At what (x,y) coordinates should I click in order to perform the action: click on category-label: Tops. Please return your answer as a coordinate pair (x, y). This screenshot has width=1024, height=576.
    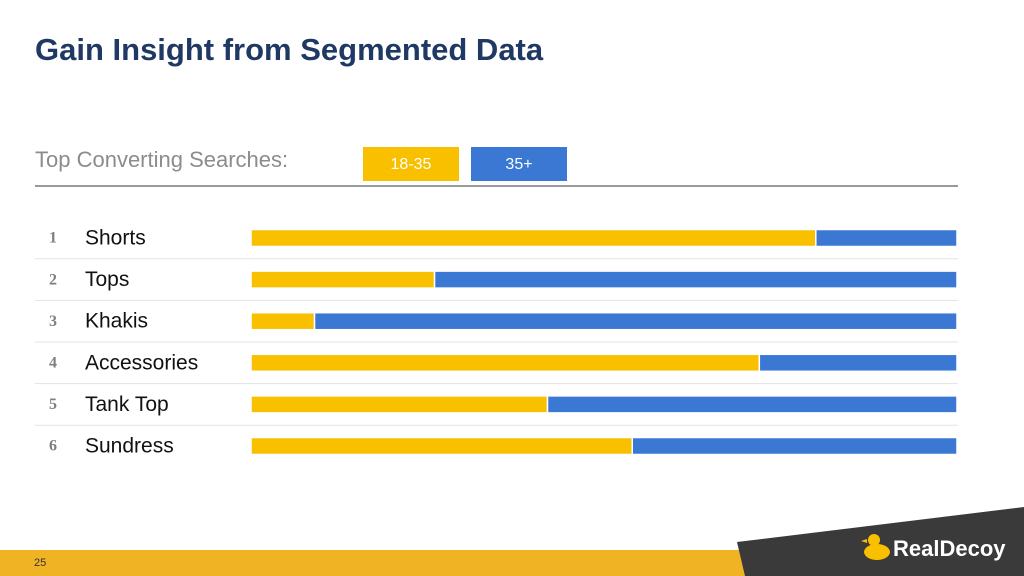
    Looking at the image, I should click on (107, 279).